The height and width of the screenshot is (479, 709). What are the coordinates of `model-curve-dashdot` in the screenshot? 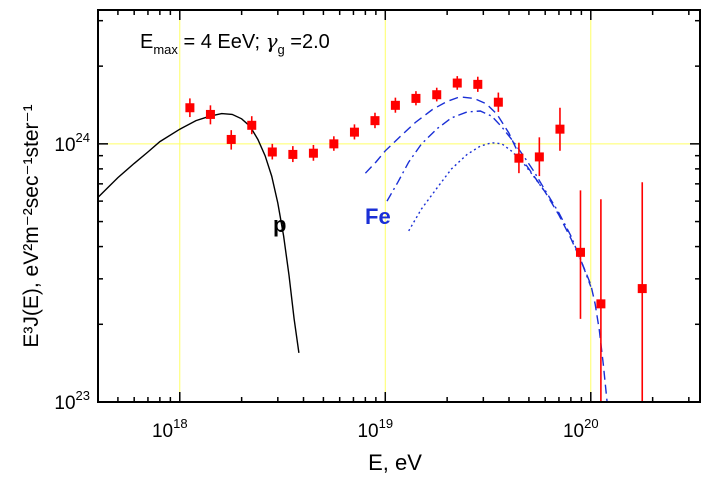 It's located at (489, 198).